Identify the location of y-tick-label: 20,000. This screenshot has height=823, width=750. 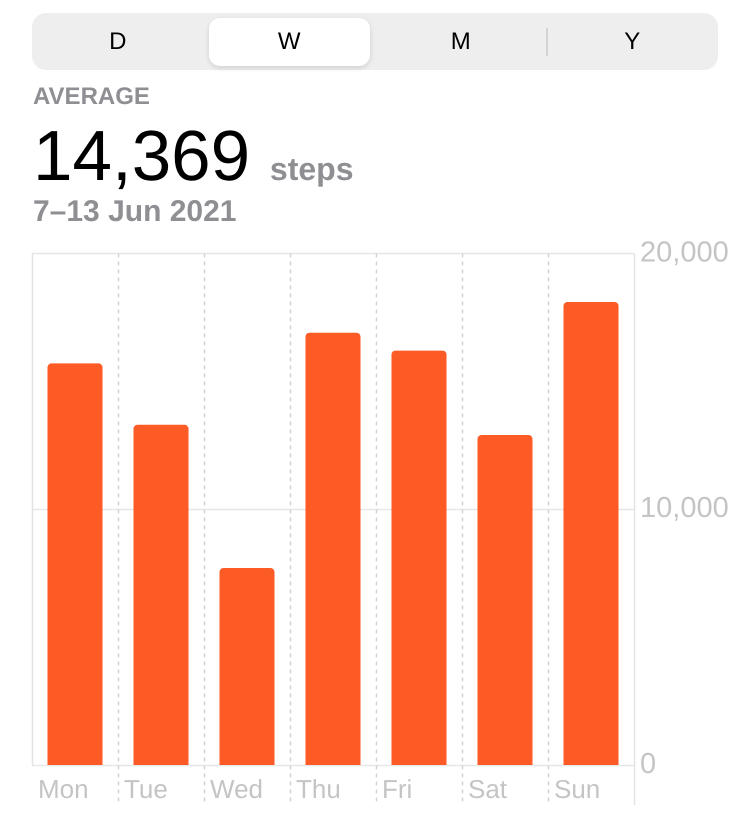
(684, 252).